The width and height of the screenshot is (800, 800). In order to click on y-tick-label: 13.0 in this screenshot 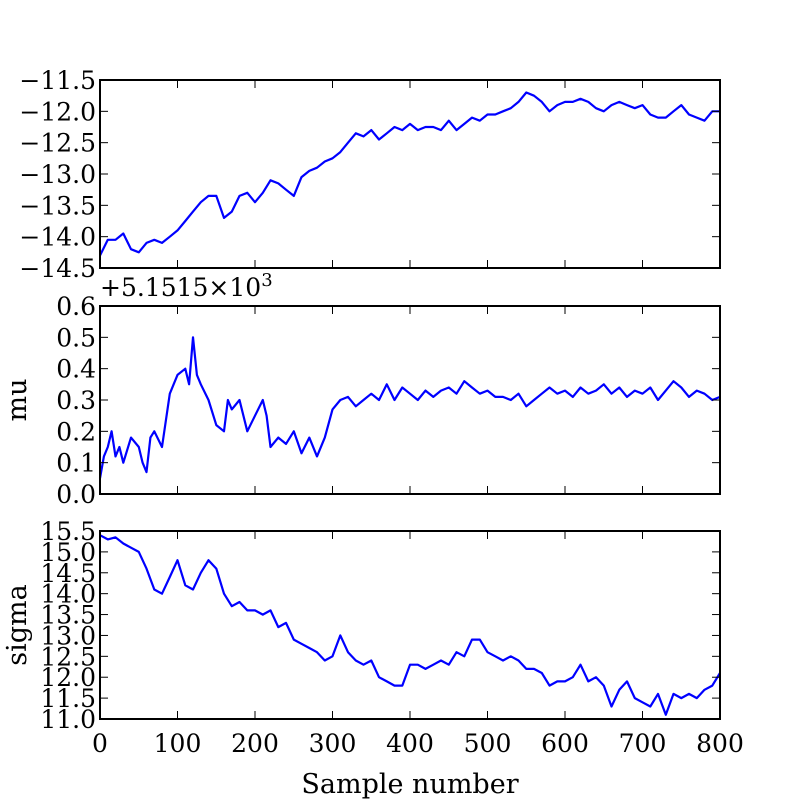, I will do `click(68, 635)`.